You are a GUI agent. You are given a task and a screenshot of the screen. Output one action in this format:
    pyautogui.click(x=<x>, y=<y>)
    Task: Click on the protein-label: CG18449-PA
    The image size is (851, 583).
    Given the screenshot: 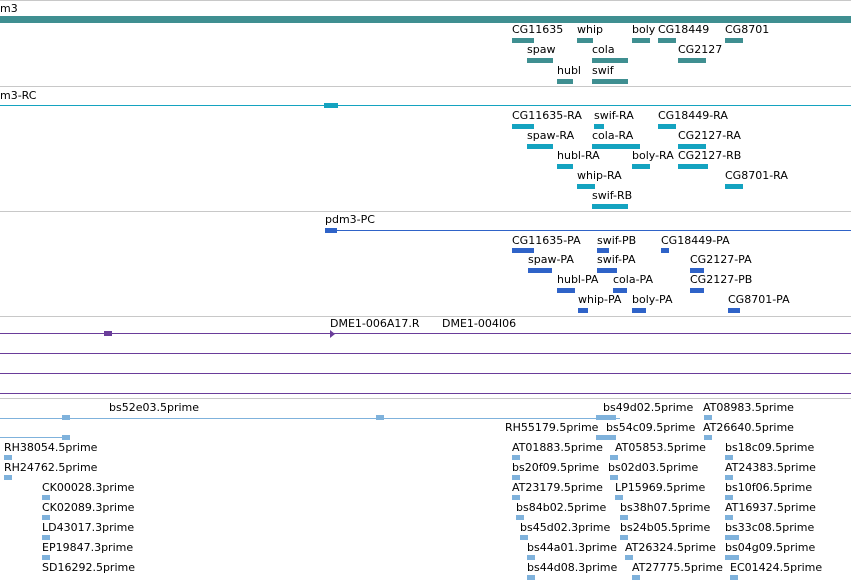 What is the action you would take?
    pyautogui.click(x=695, y=240)
    